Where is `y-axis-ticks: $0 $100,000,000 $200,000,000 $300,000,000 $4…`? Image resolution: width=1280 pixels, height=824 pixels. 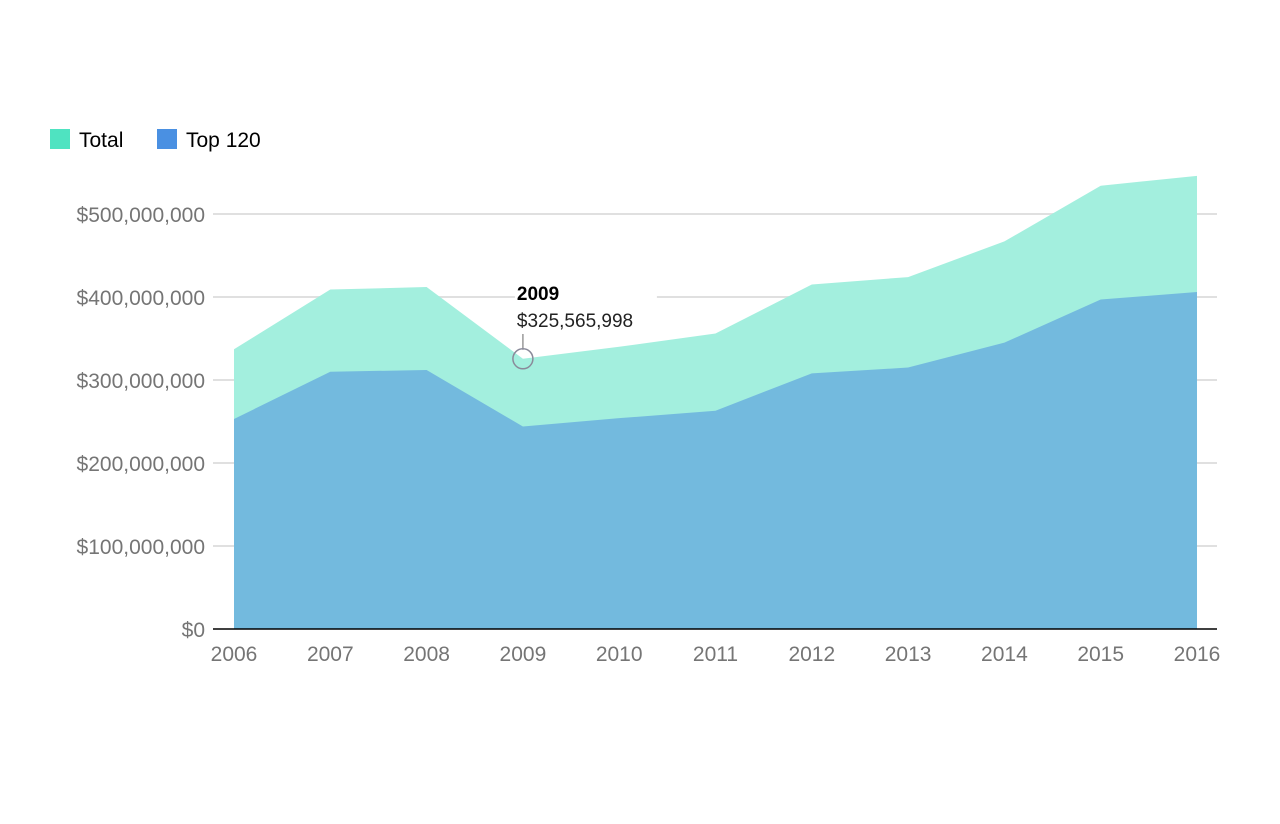 y-axis-ticks: $0 $100,000,000 $200,000,000 $300,000,000 $4… is located at coordinates (141, 423).